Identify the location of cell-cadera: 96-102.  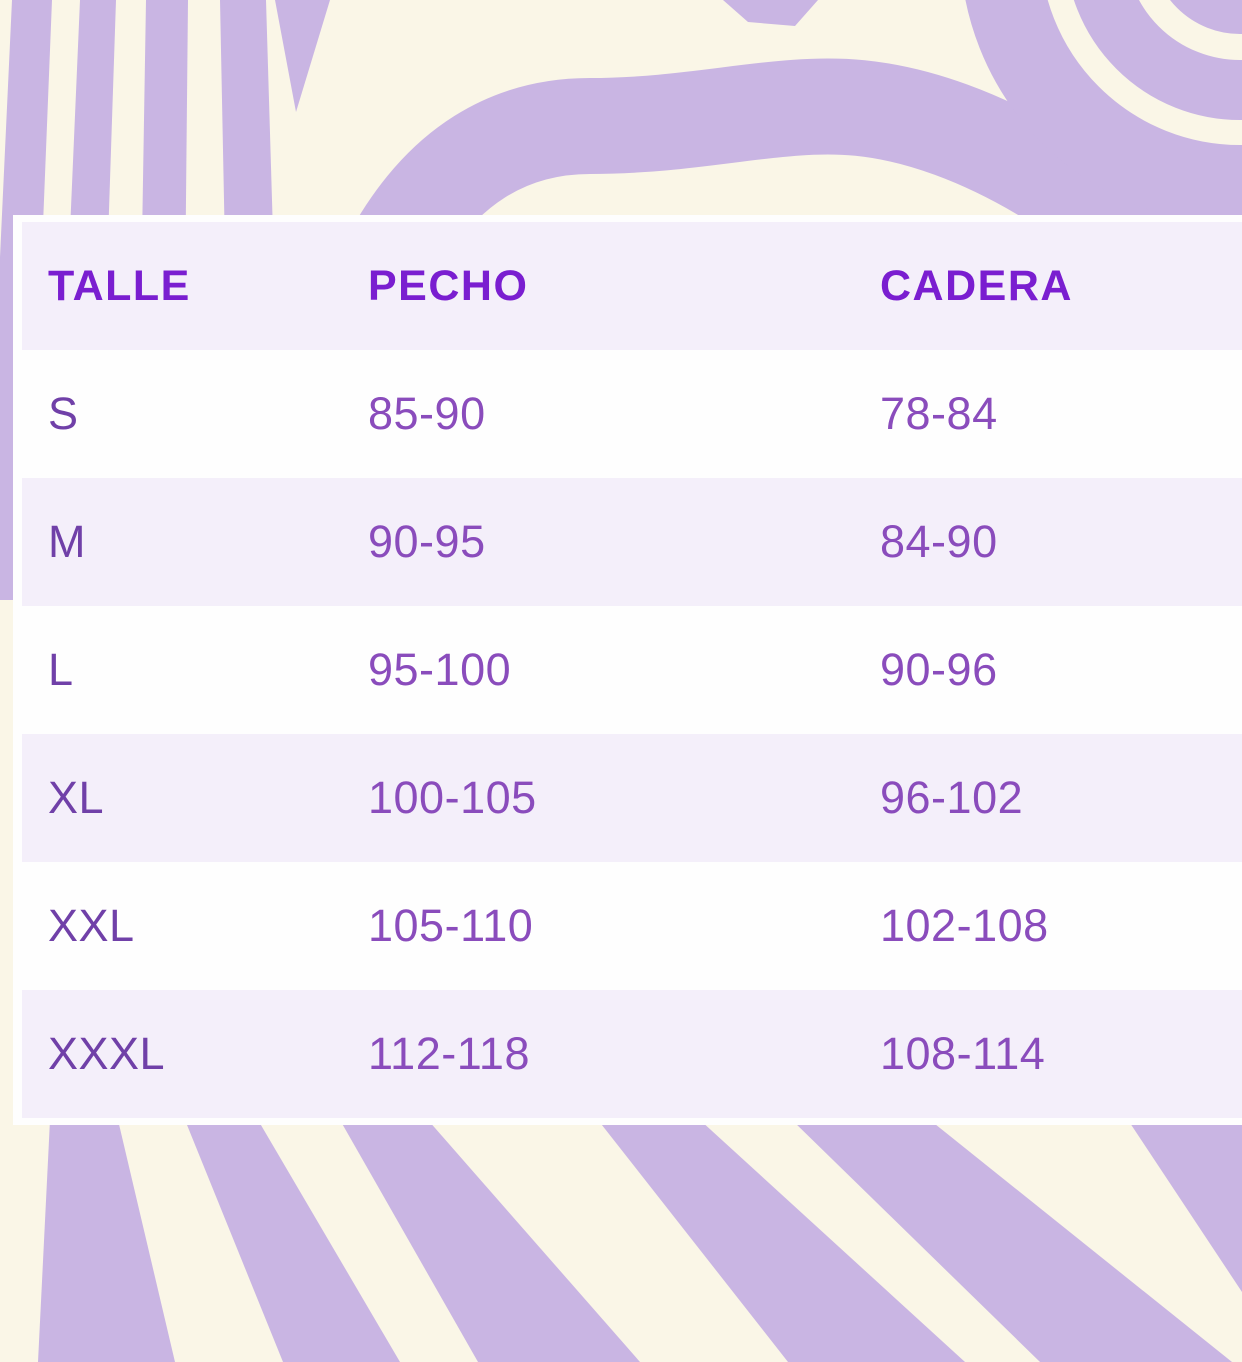
(952, 797).